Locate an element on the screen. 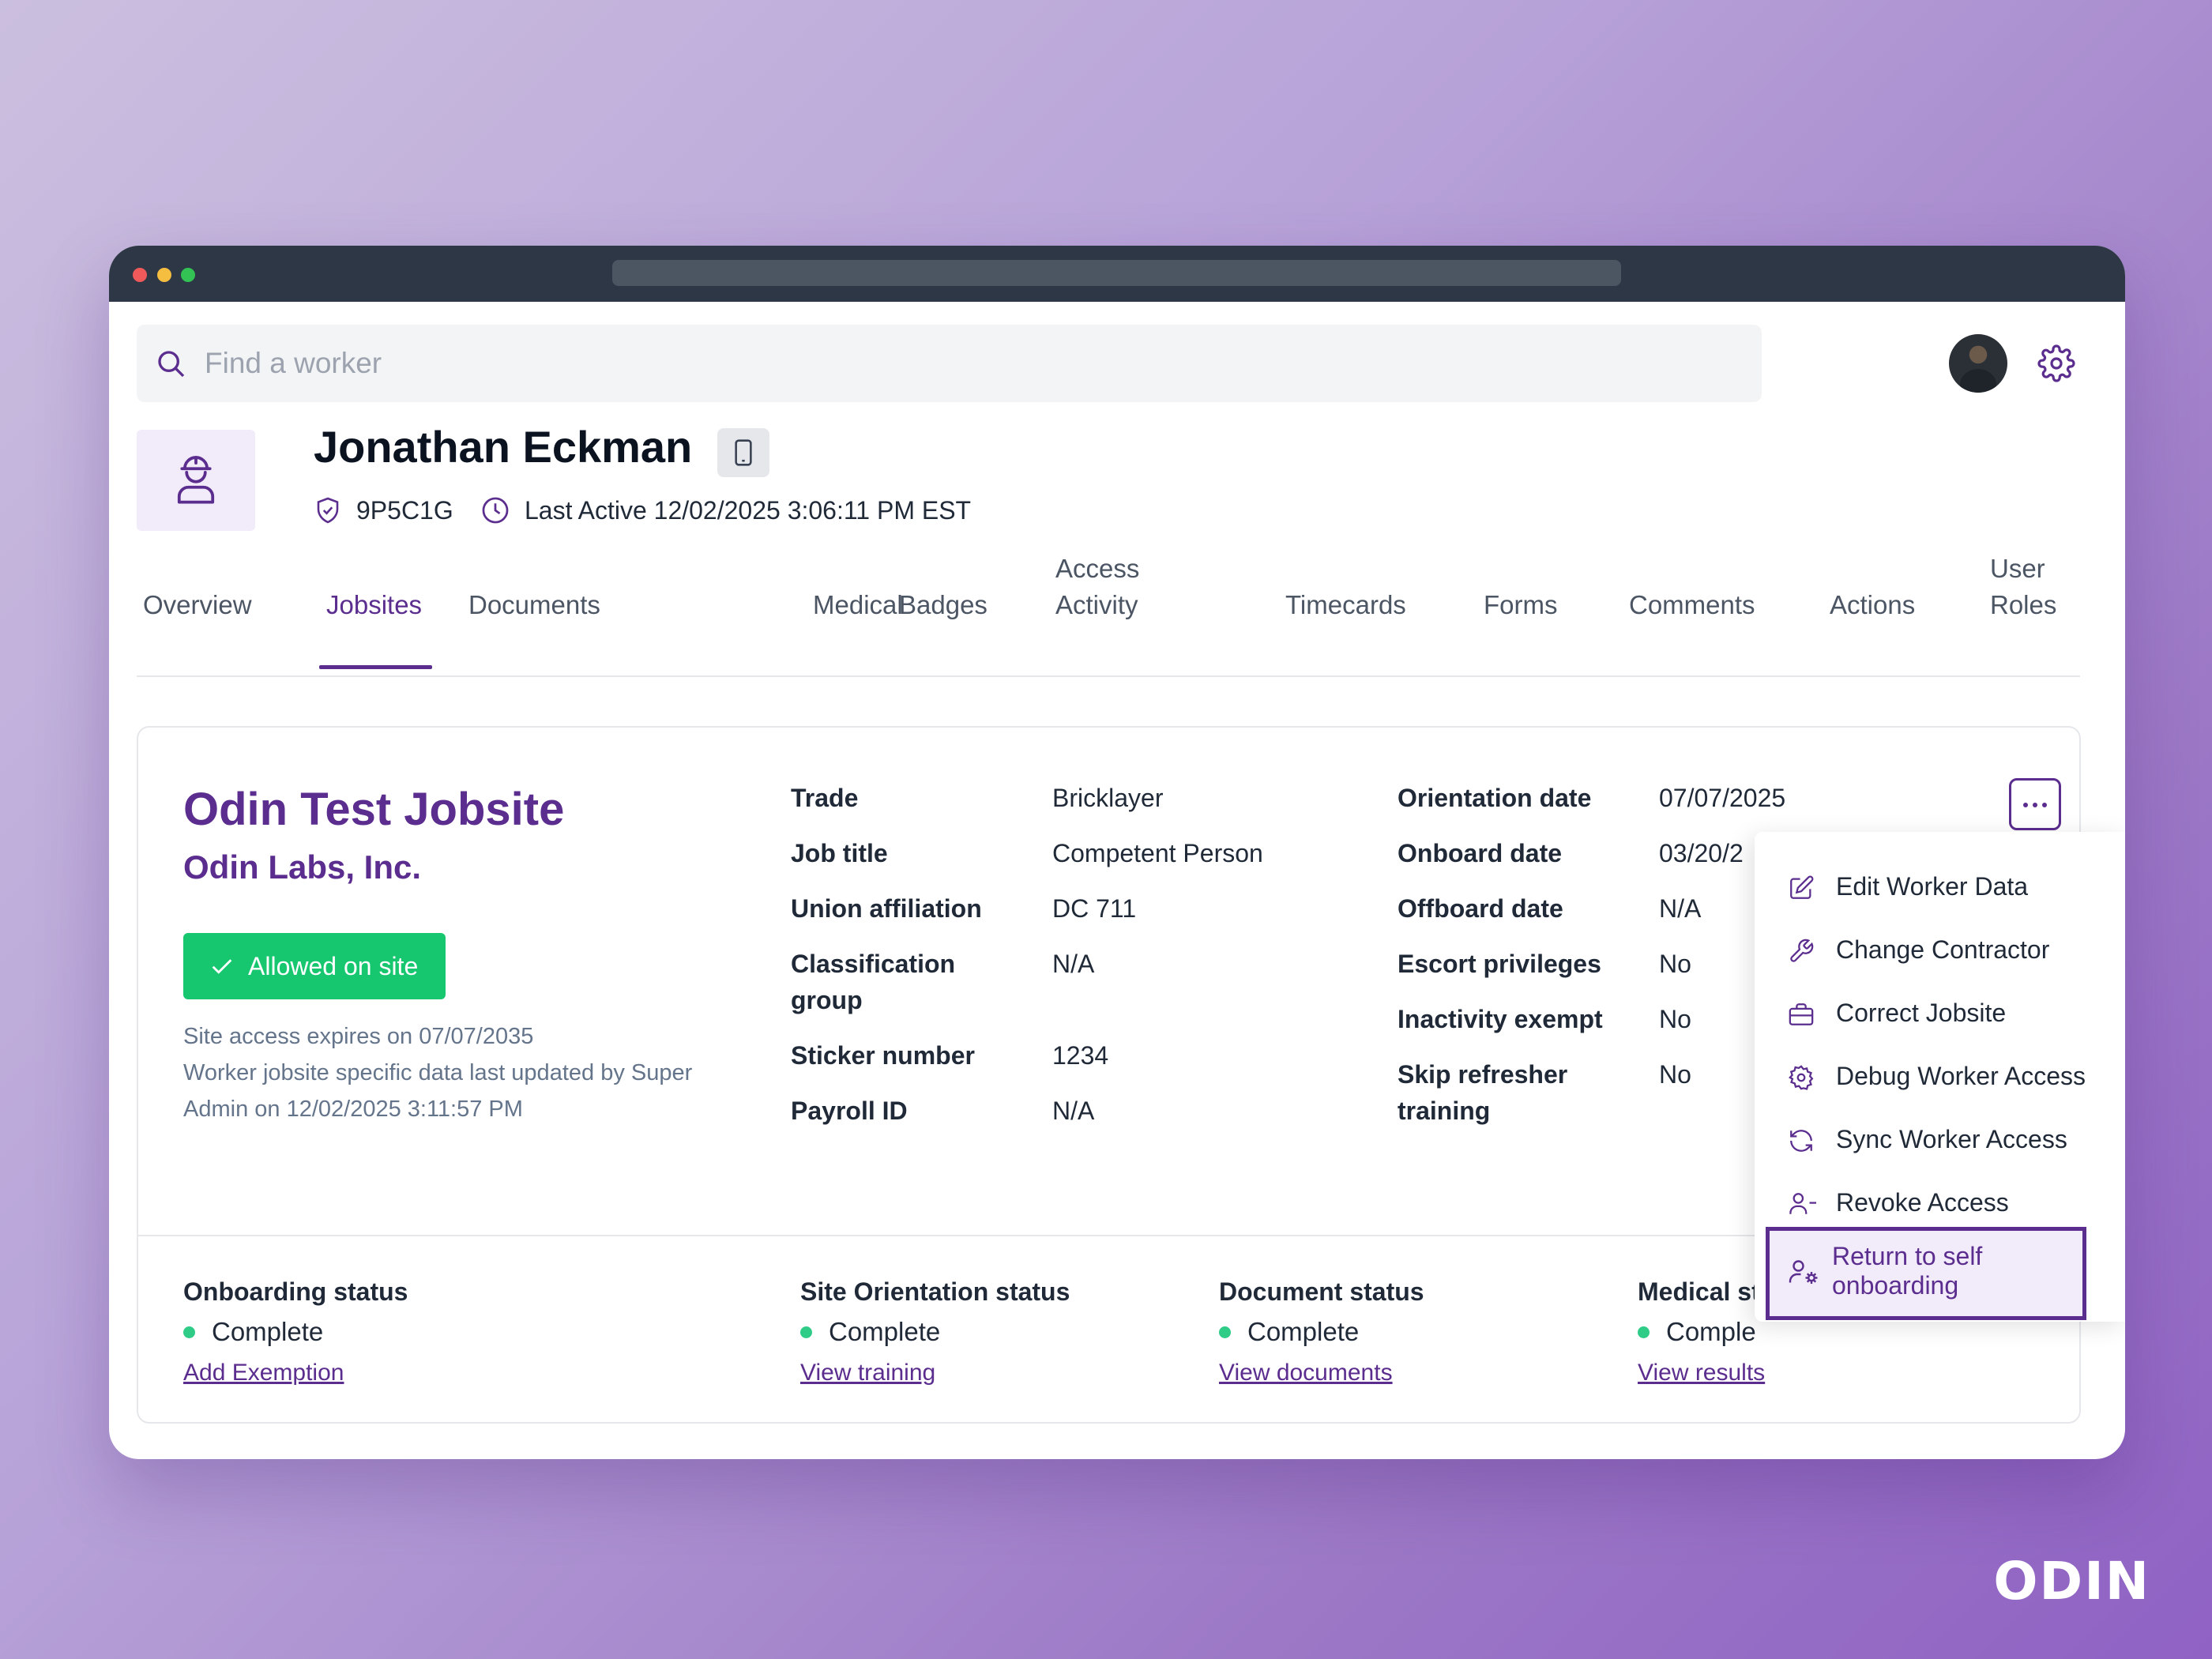  view-results-link: View results is located at coordinates (1702, 1373).